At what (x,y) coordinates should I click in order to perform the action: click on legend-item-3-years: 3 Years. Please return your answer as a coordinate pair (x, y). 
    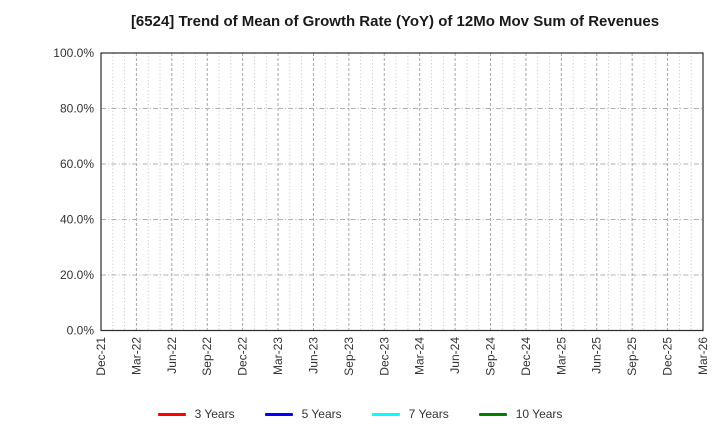
    Looking at the image, I should click on (196, 414).